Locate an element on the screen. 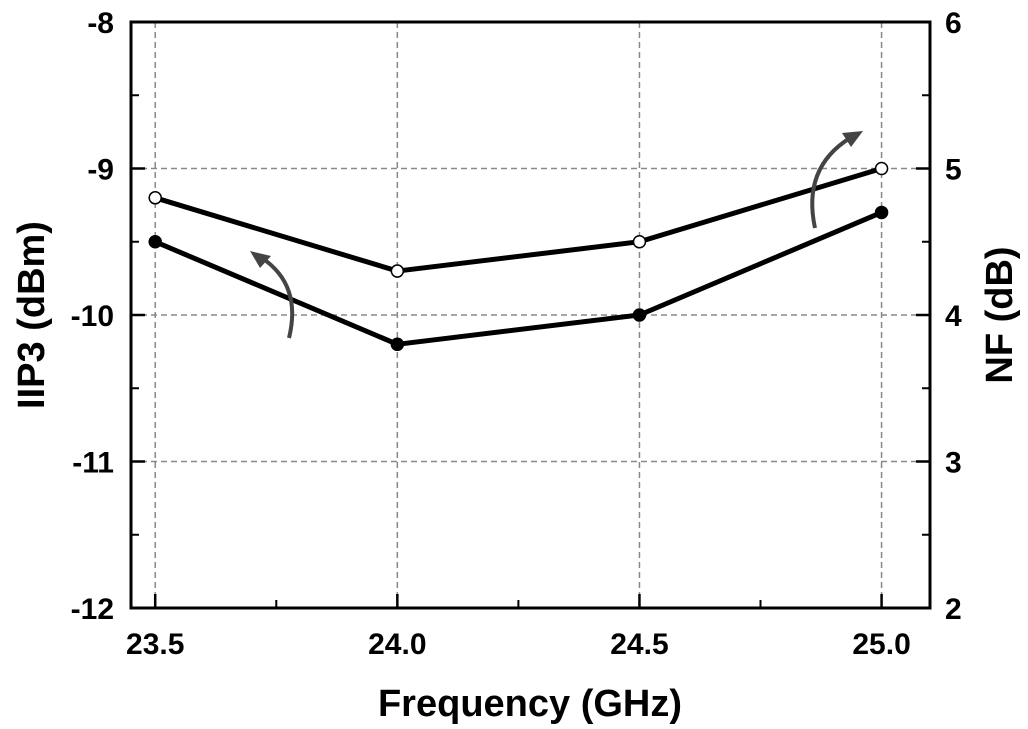 The height and width of the screenshot is (729, 1028). y-left-tick-label: -10 is located at coordinates (92, 316).